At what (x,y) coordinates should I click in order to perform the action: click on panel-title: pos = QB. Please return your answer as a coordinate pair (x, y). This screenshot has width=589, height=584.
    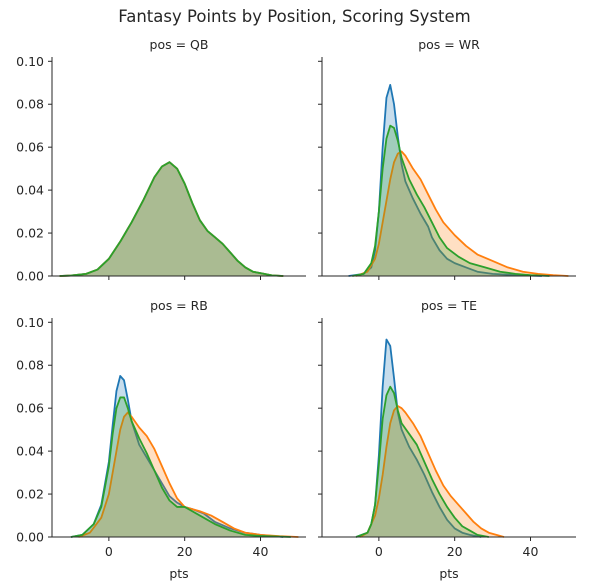
    Looking at the image, I should click on (179, 44).